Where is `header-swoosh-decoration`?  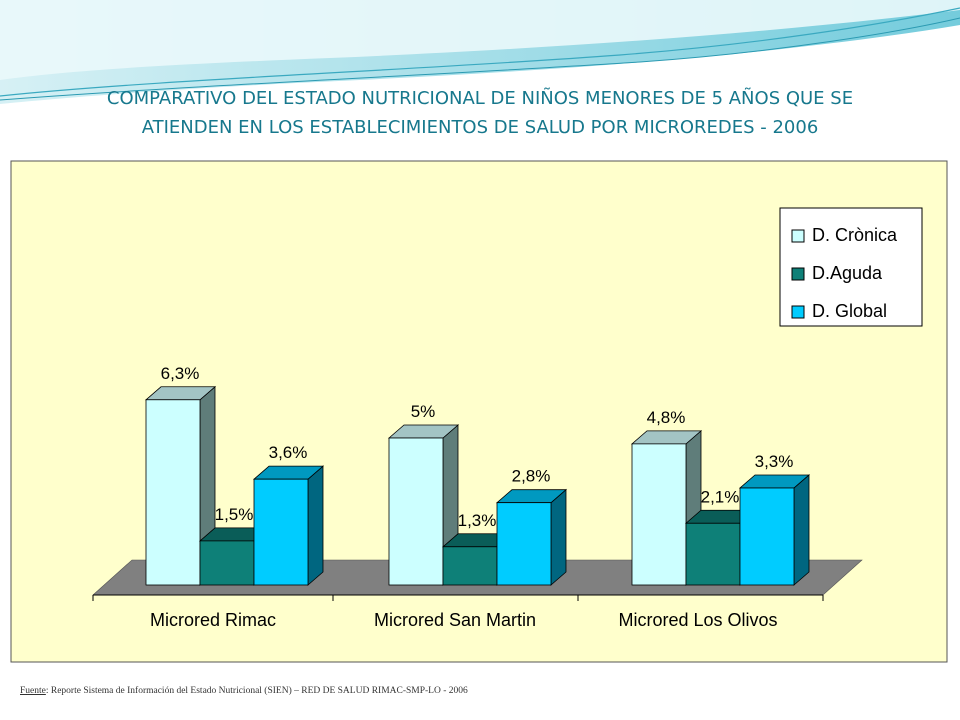 header-swoosh-decoration is located at coordinates (480, 52).